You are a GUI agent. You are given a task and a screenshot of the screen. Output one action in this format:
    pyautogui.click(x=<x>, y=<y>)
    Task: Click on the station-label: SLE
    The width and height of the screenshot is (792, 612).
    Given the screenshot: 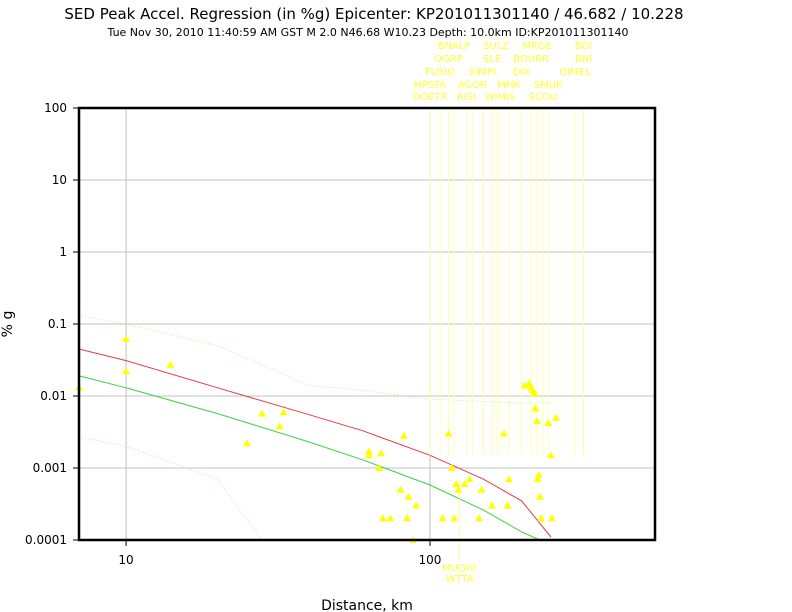 What is the action you would take?
    pyautogui.click(x=492, y=59)
    